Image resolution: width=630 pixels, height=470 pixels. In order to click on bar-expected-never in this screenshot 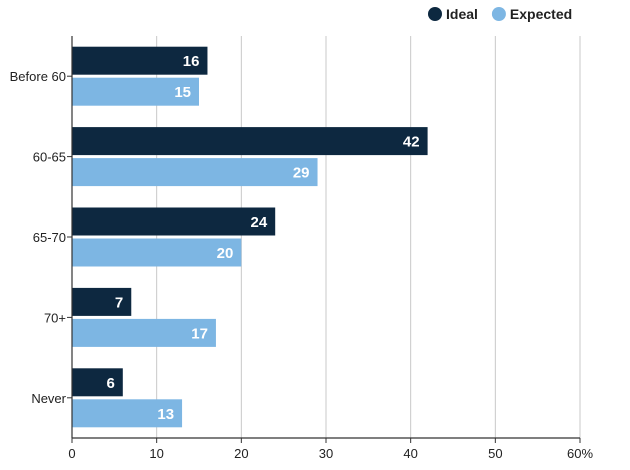, I will do `click(127, 413)`.